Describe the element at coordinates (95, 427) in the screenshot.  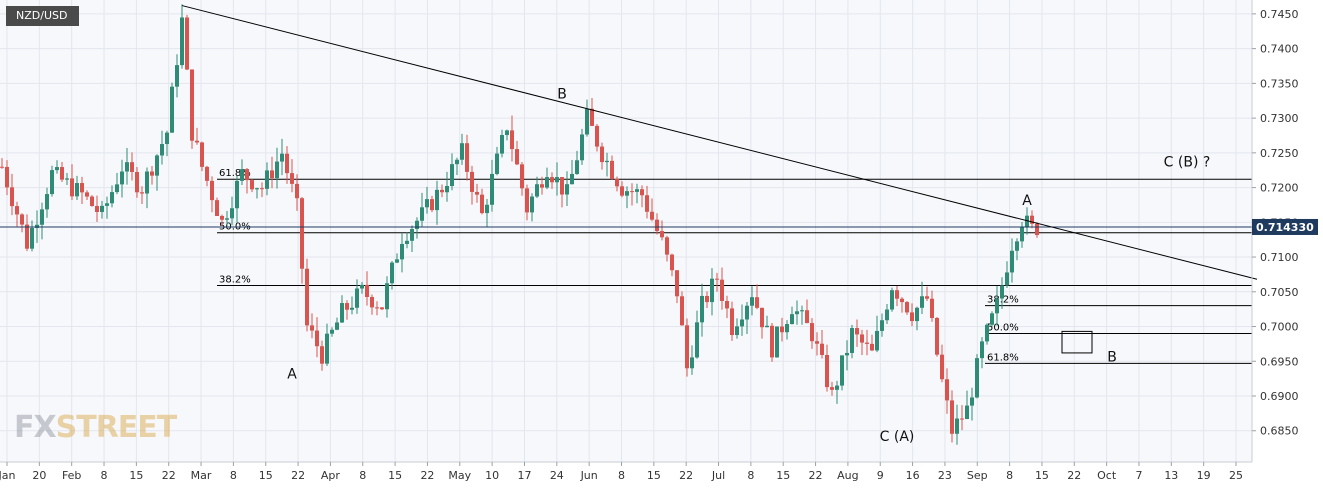
I see `fxstreet-logo: FXSTREET` at that location.